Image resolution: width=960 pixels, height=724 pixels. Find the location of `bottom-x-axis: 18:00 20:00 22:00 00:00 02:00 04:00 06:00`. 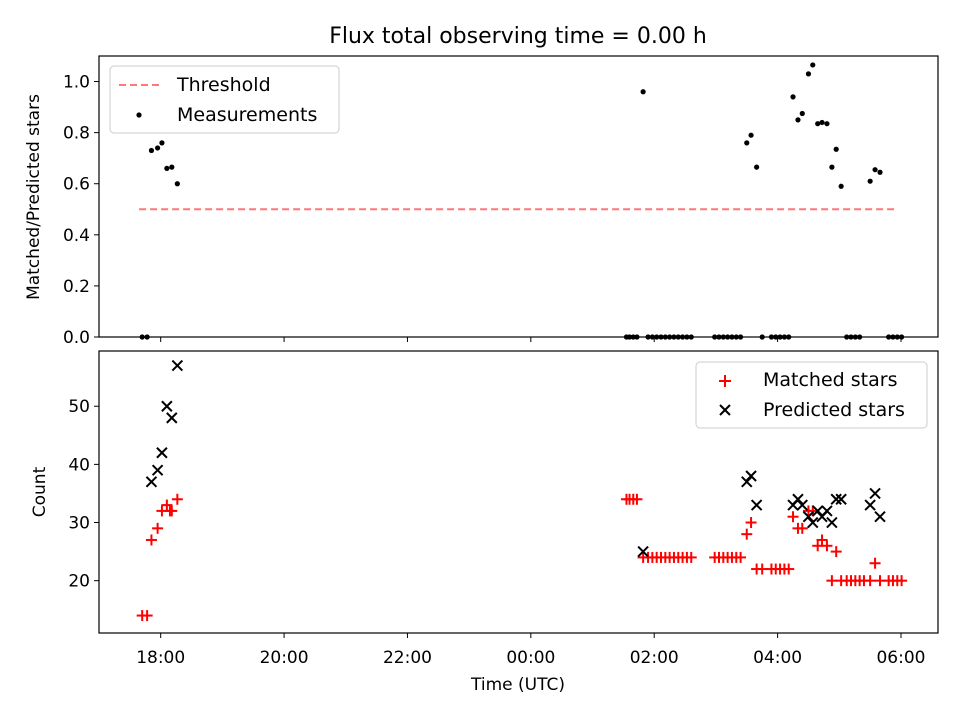

bottom-x-axis: 18:00 20:00 22:00 00:00 02:00 04:00 06:00 is located at coordinates (530, 650).